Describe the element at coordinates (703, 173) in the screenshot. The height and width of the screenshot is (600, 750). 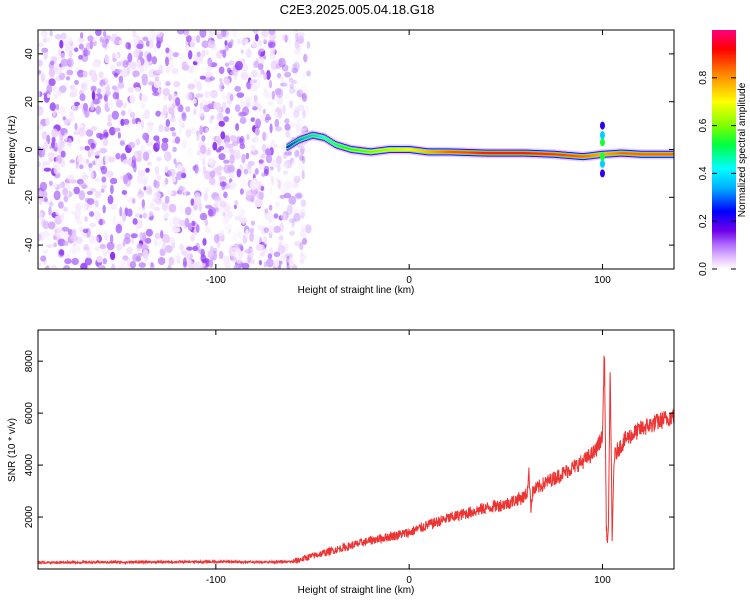
I see `colorbar-tick-label: 0.4` at that location.